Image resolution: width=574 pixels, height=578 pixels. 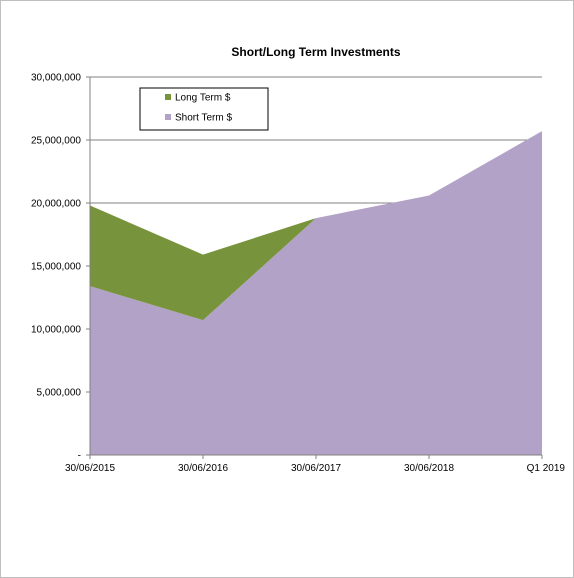 I want to click on chart-title: Short/Long Term Investments, so click(x=315, y=52).